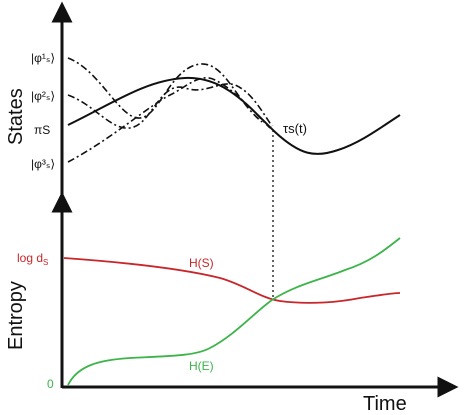 The height and width of the screenshot is (415, 474). I want to click on entropy-axis-label: Entropy, so click(16, 315).